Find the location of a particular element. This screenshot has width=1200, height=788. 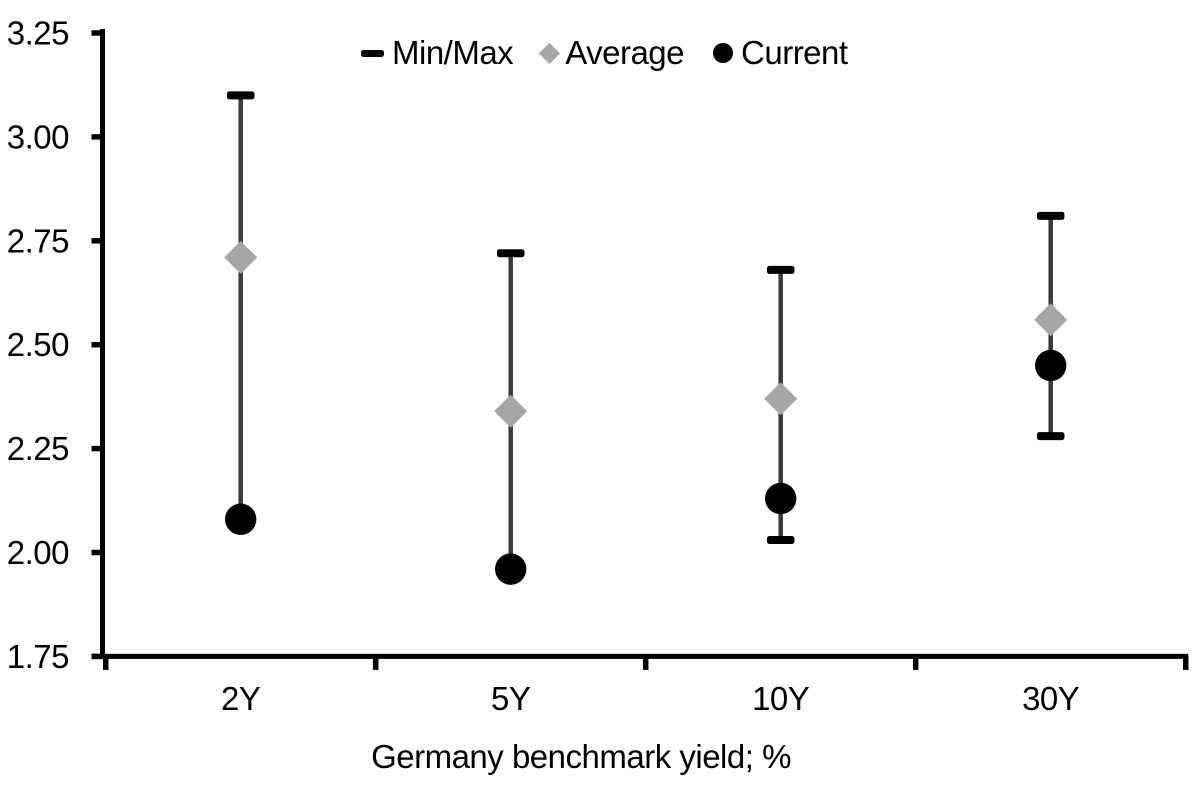

y-tick-label-2.50: 2.50 is located at coordinates (38, 344).